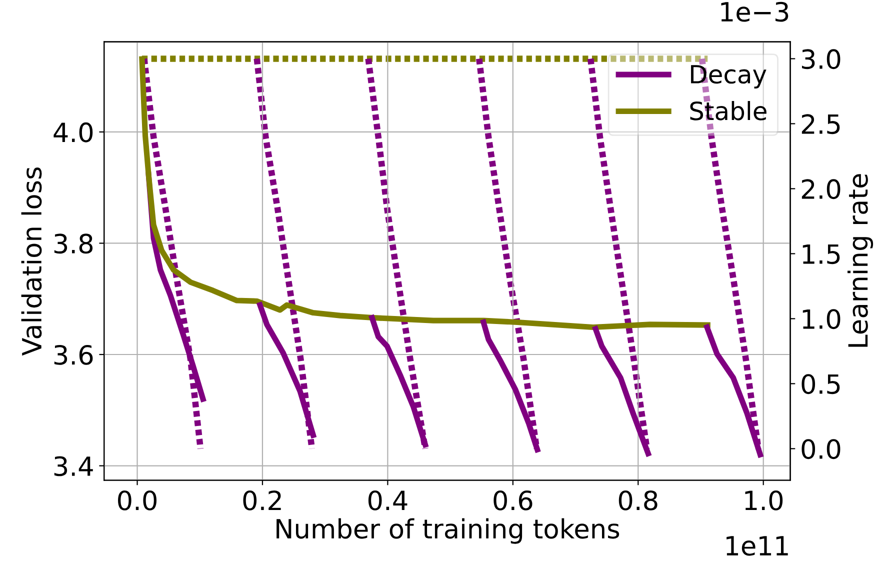 Image resolution: width=882 pixels, height=565 pixels. I want to click on y2-axis-title: Learning rate, so click(861, 260).